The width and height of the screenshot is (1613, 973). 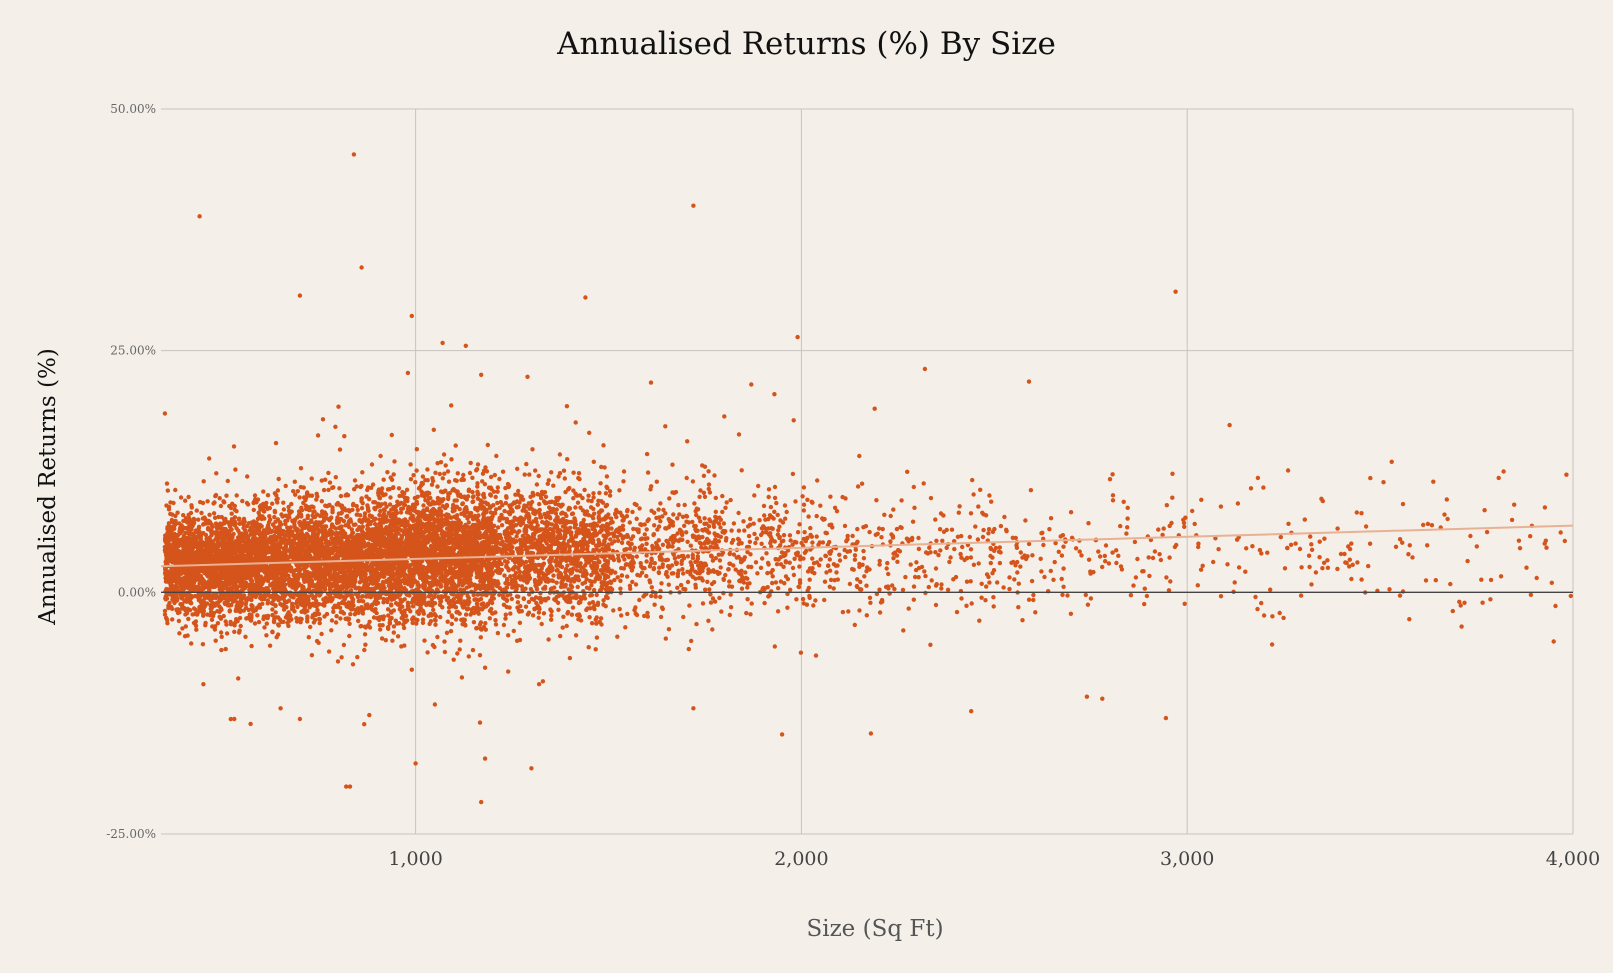 What do you see at coordinates (48, 487) in the screenshot?
I see `y-axis-title: Annualised Returns (%)` at bounding box center [48, 487].